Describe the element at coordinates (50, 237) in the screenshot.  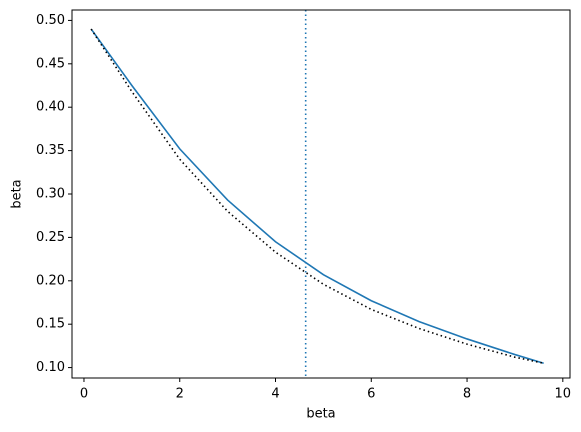
I see `y-tick-label: 0.25` at that location.